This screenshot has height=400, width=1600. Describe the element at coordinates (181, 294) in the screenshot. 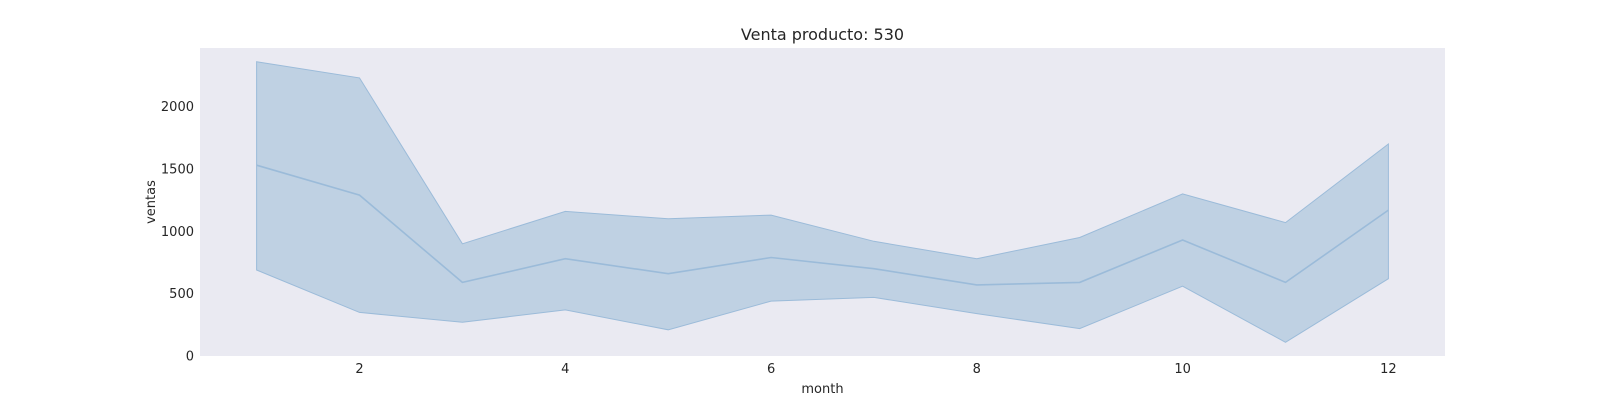

I see `y-tick-label: 500` at that location.